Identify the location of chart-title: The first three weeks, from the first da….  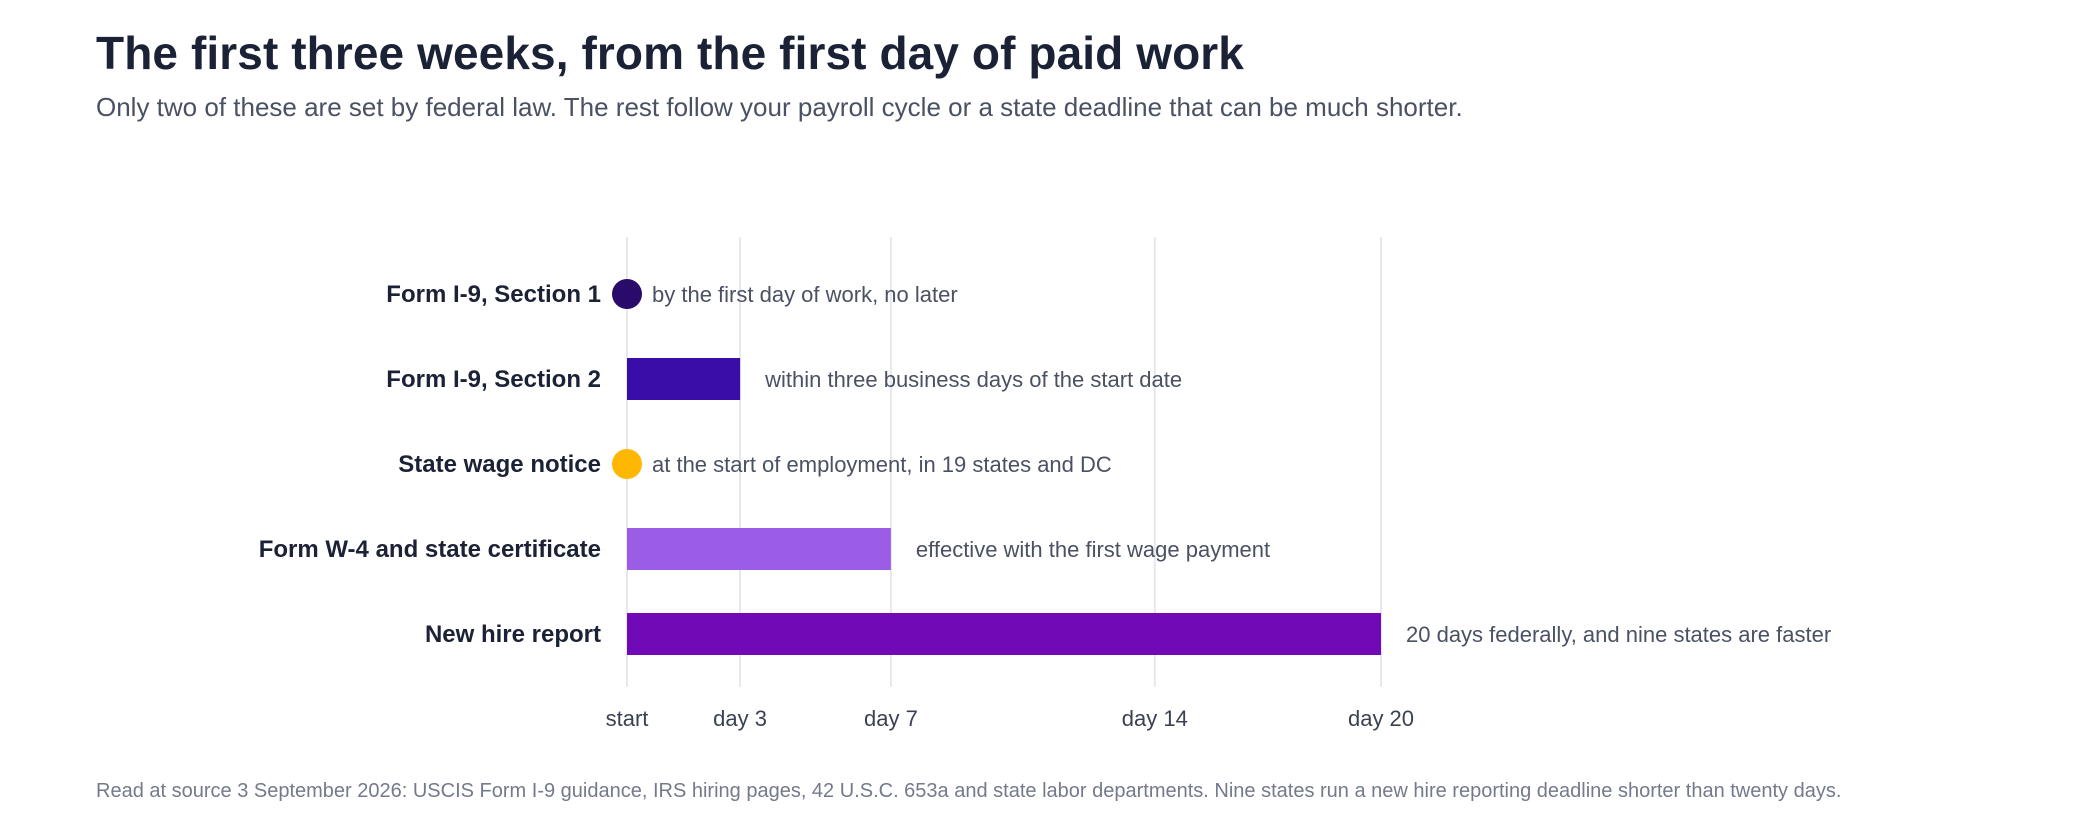
(670, 53).